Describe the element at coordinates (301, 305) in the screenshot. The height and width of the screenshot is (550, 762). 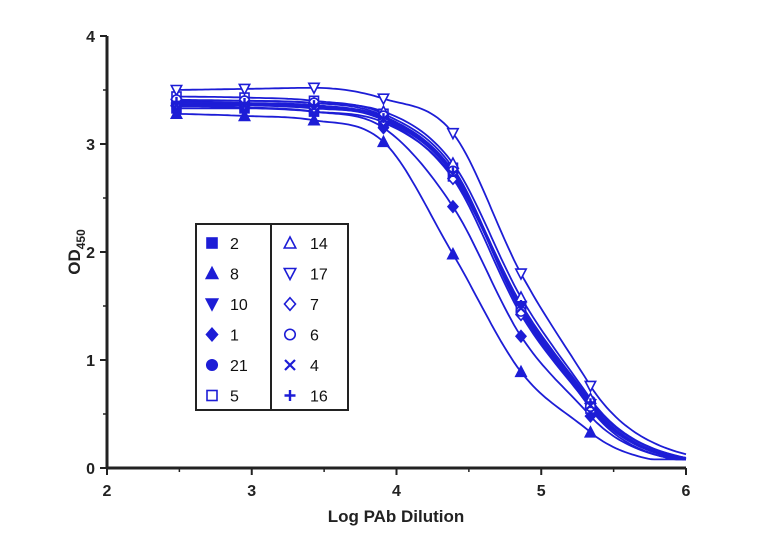
I see `legend-item-7: 7` at that location.